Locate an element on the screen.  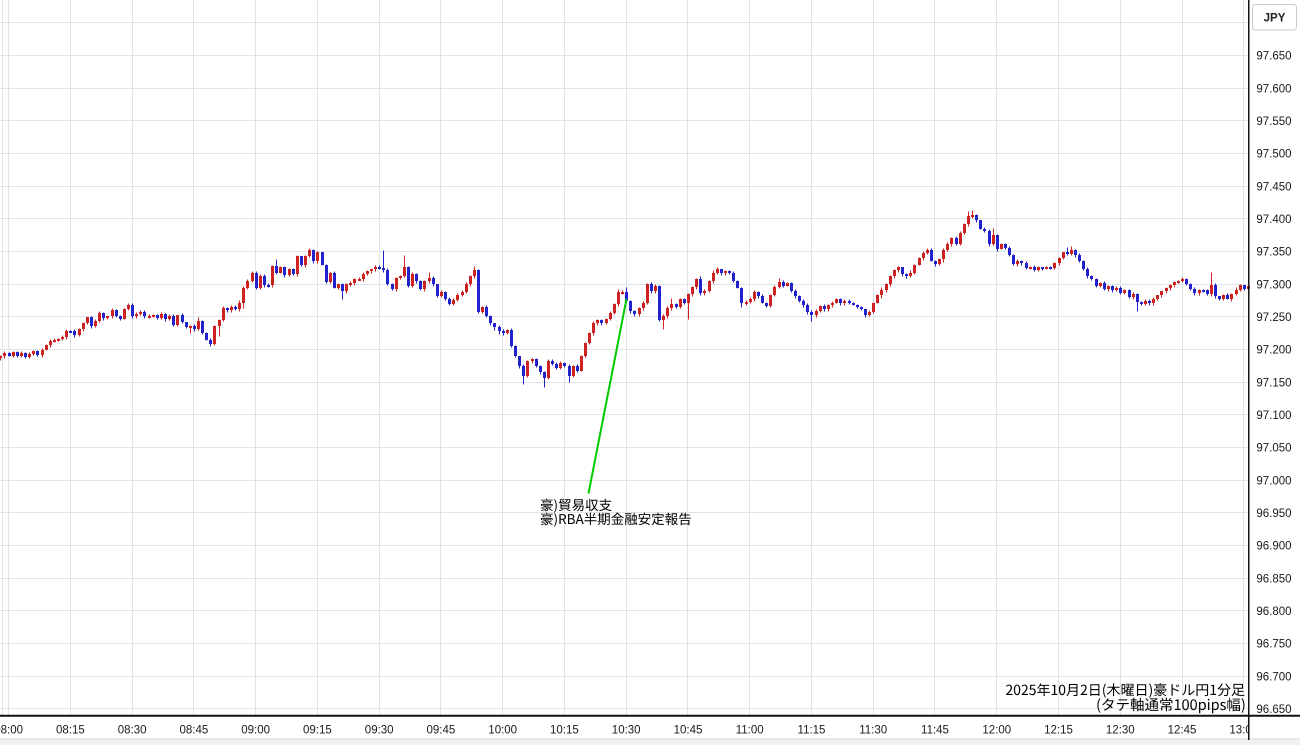
svg-text: 08:00 is located at coordinates (11, 731).